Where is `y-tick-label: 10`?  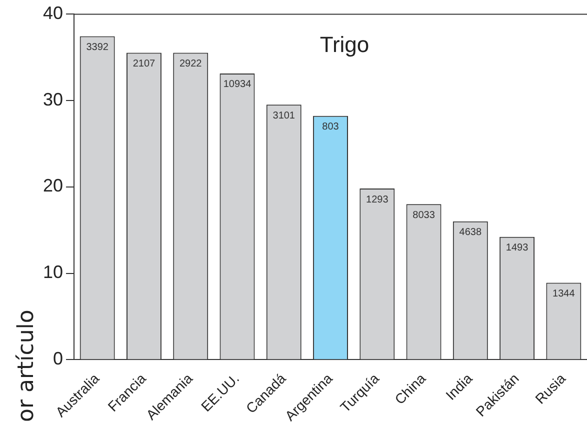 y-tick-label: 10 is located at coordinates (53, 272).